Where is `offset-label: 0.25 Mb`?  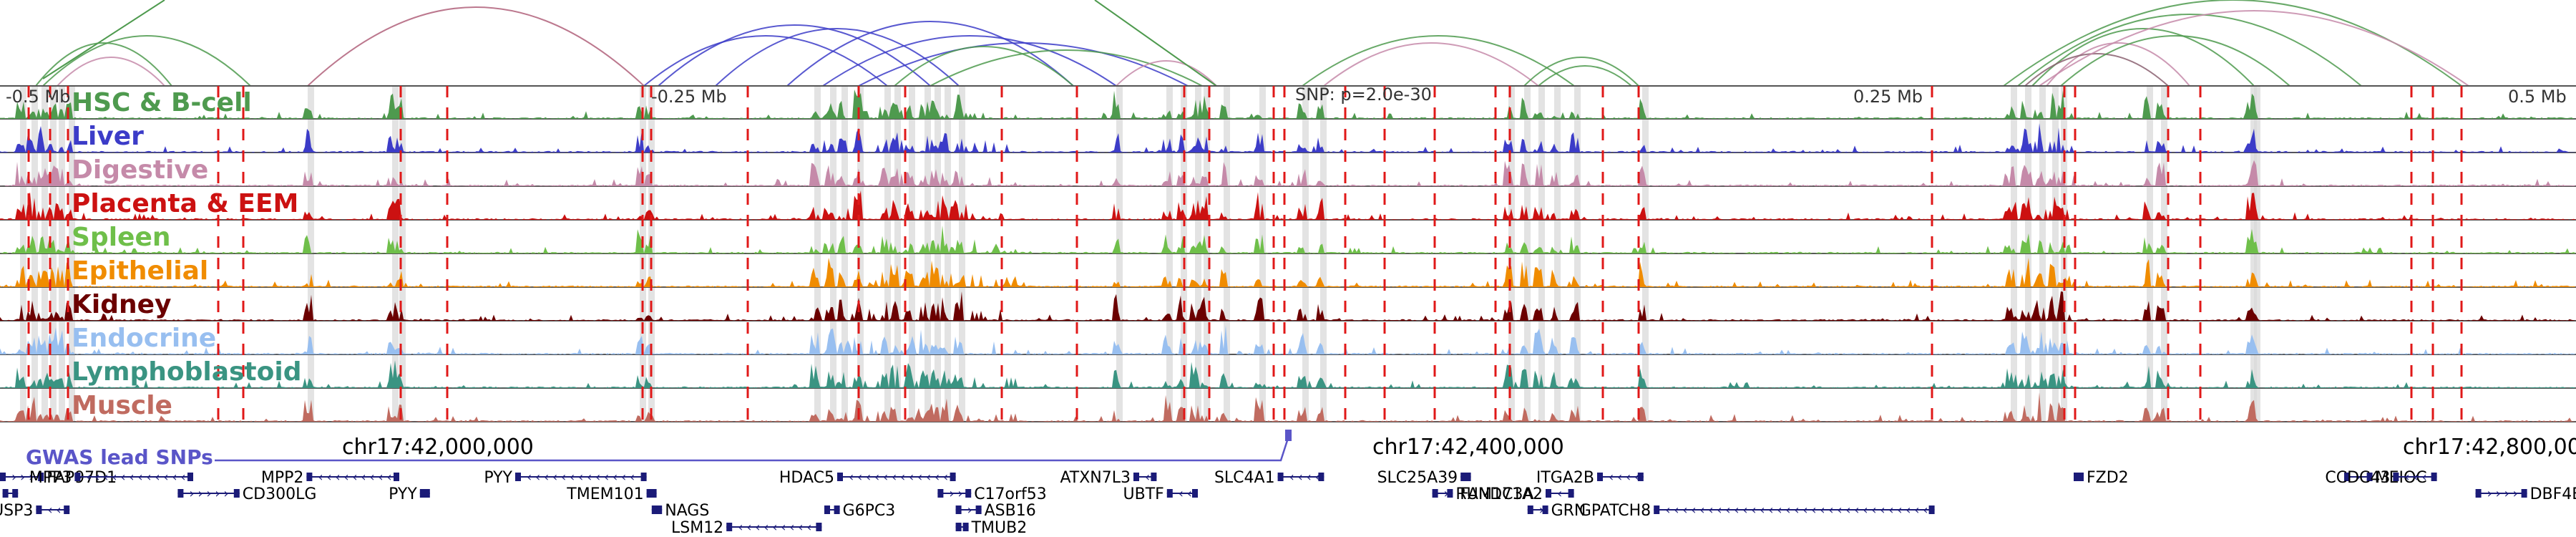 offset-label: 0.25 Mb is located at coordinates (1888, 97).